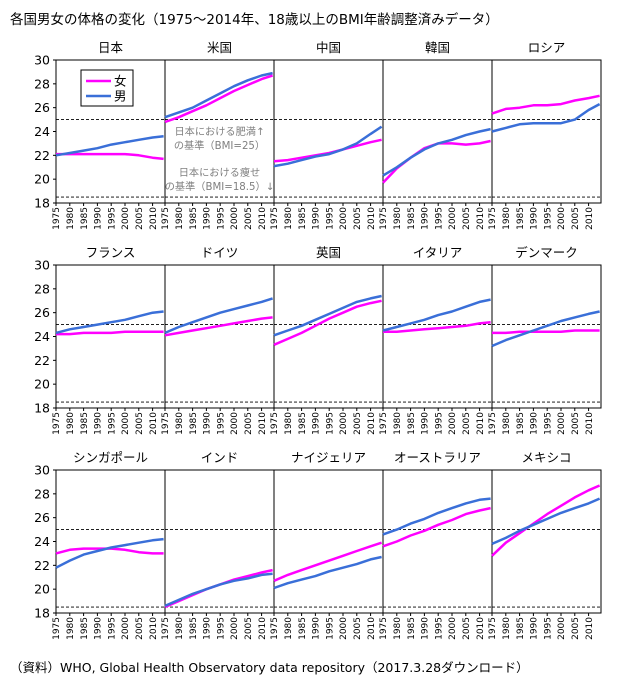 This screenshot has height=680, width=627. Describe the element at coordinates (120, 96) in the screenshot. I see `legend-label: 男` at that location.